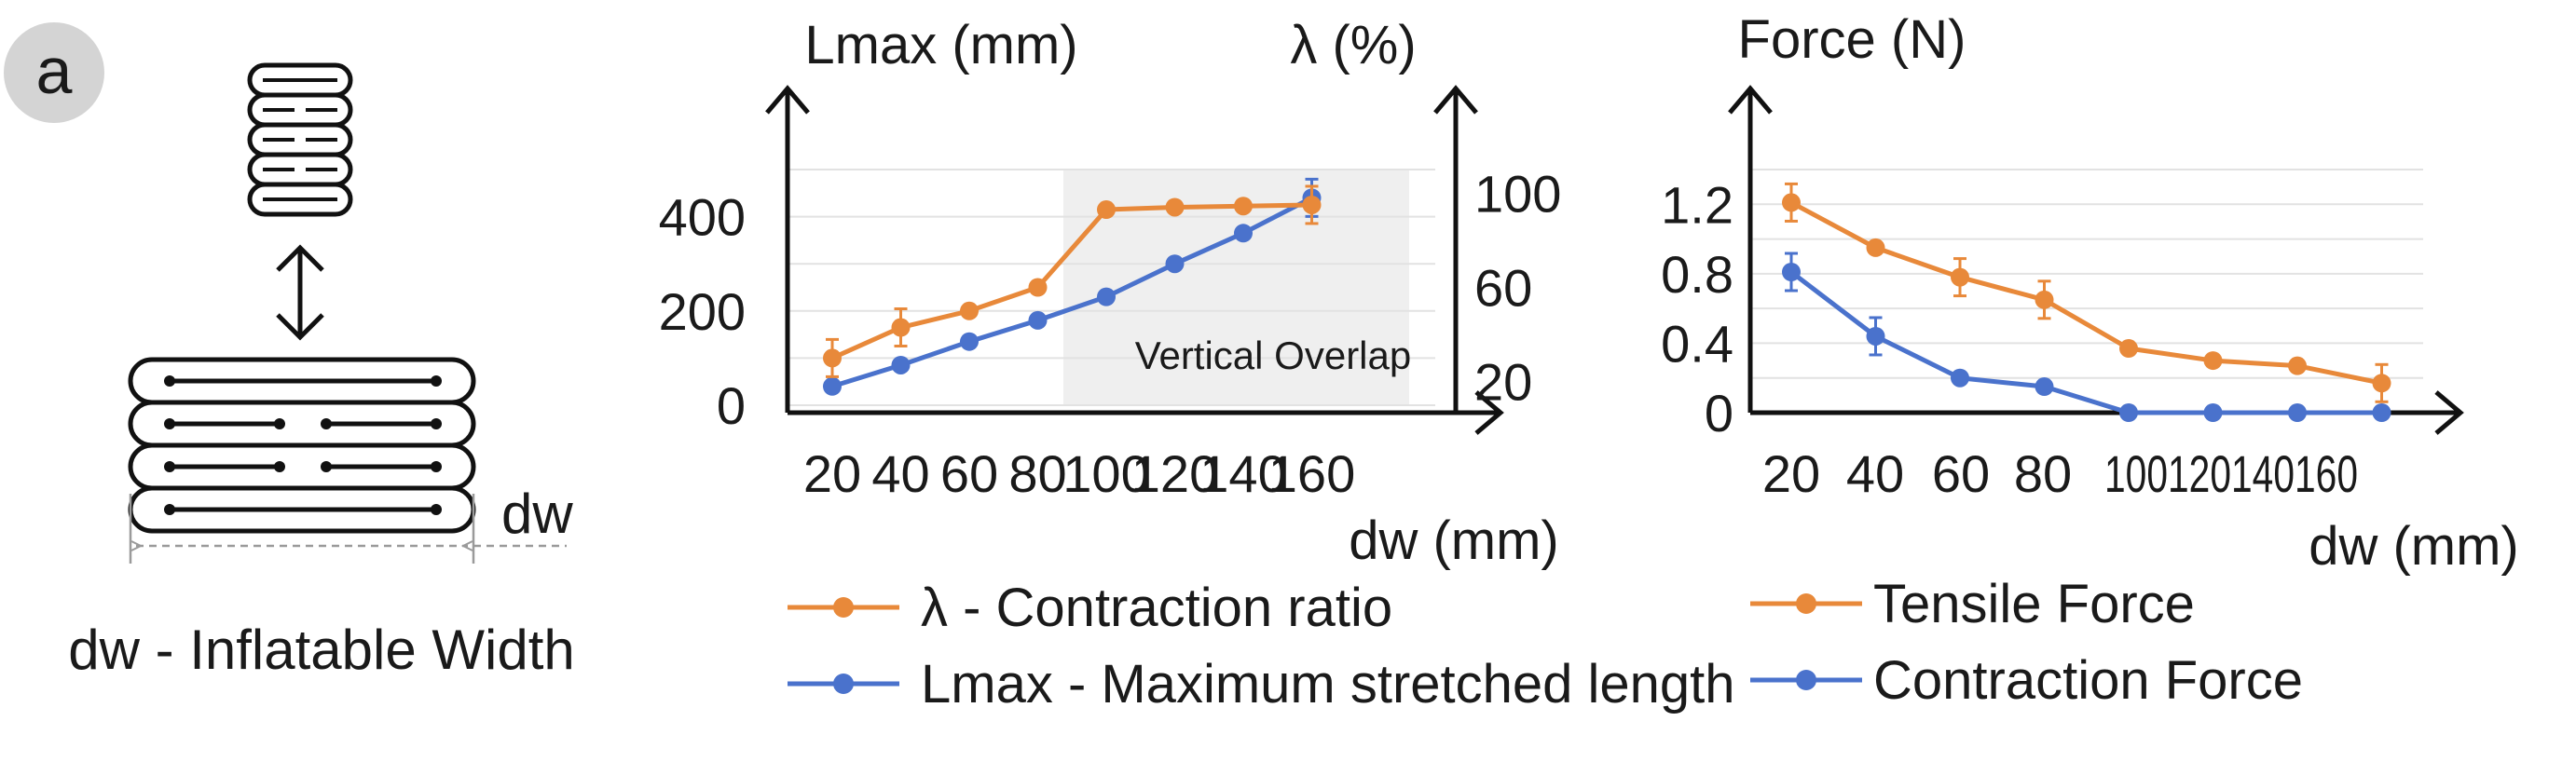  What do you see at coordinates (321, 650) in the screenshot?
I see `diagram-caption: dw - Inflatable Width` at bounding box center [321, 650].